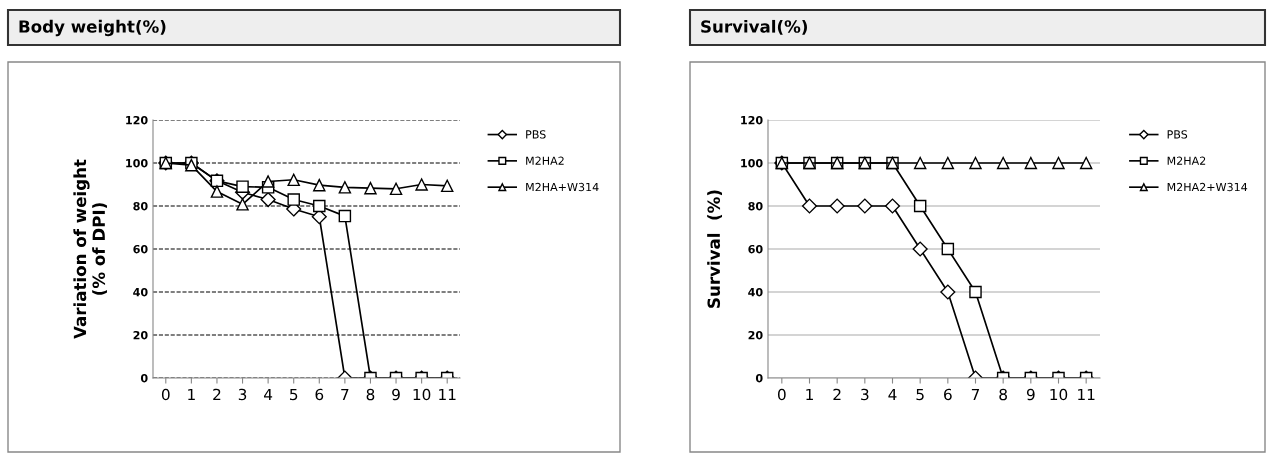  What do you see at coordinates (1207, 187) in the screenshot?
I see `legend-label: M2HA2+W314` at bounding box center [1207, 187].